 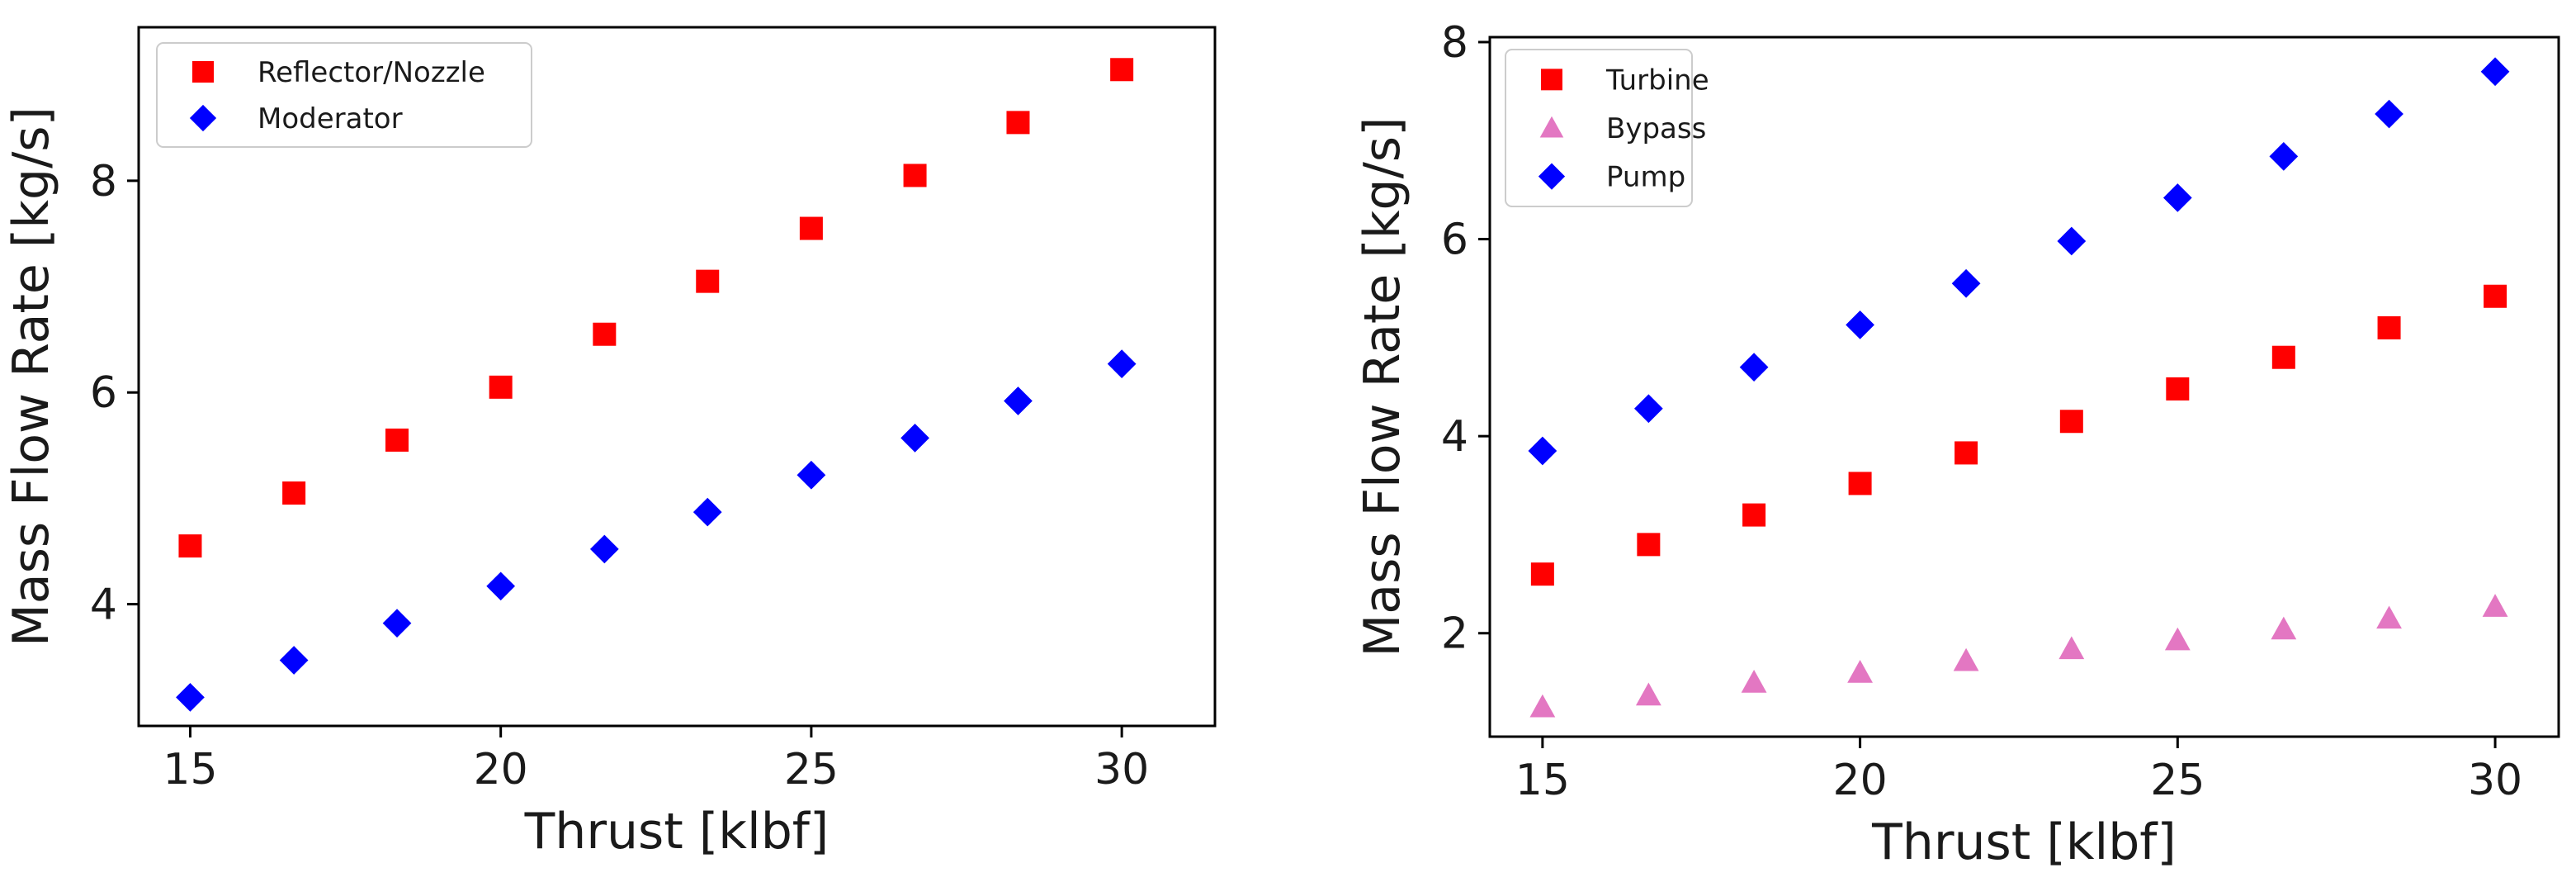 What do you see at coordinates (203, 118) in the screenshot?
I see `legend-marker-moderator` at bounding box center [203, 118].